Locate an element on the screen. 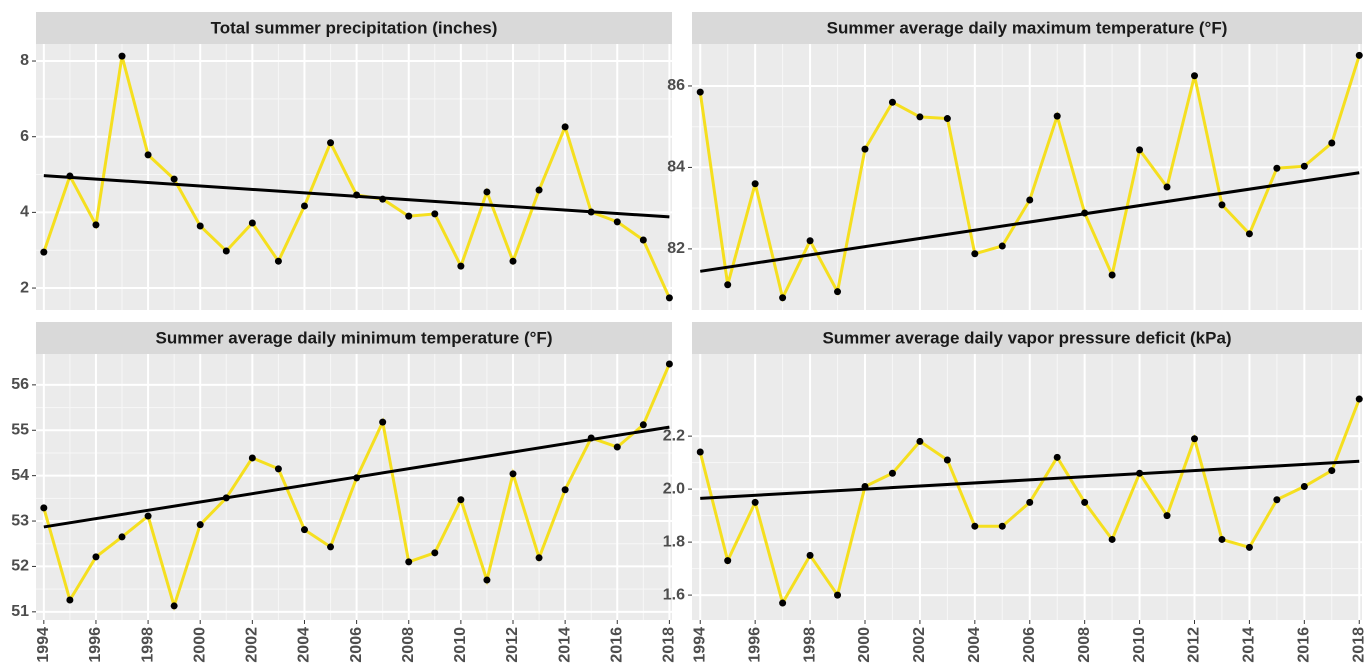 The height and width of the screenshot is (670, 1372). y-tick-label: 2 is located at coordinates (24, 287).